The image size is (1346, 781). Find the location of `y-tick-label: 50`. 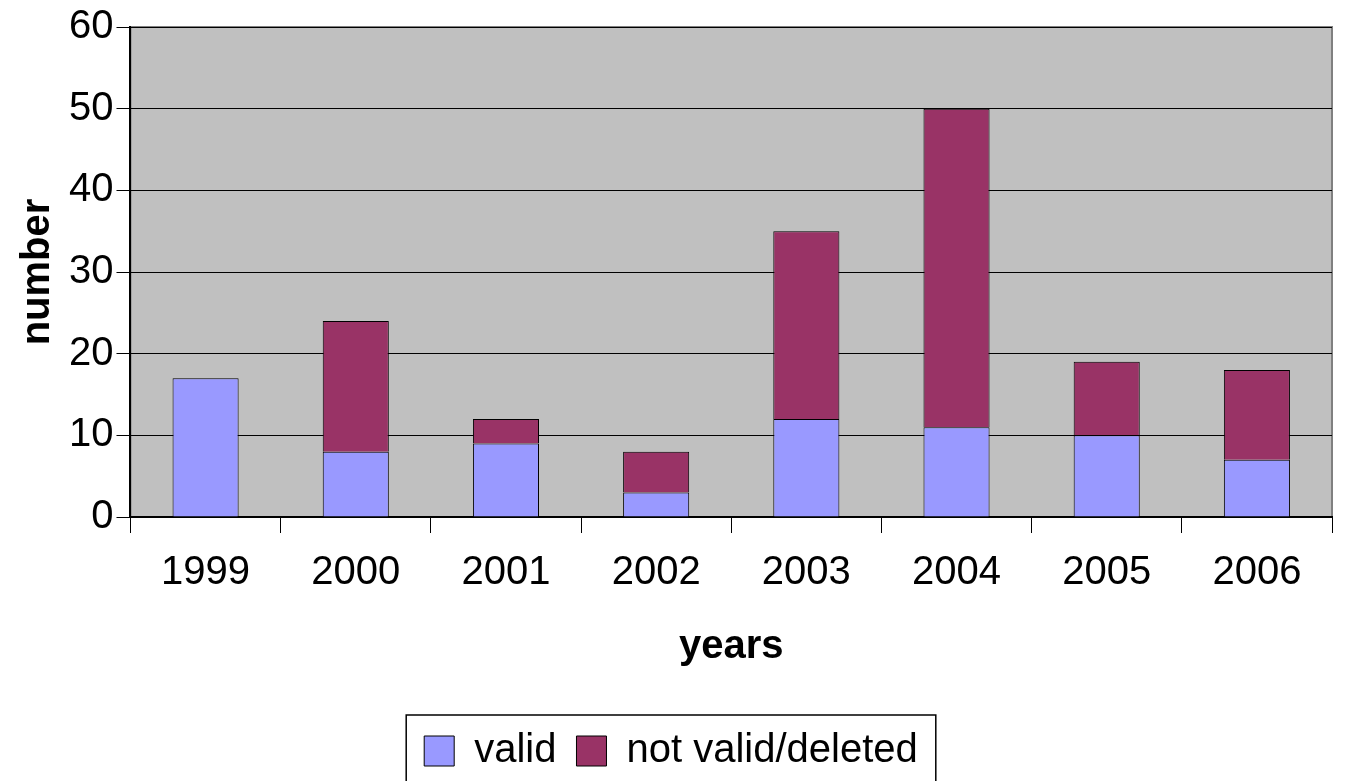

y-tick-label: 50 is located at coordinates (91, 105).